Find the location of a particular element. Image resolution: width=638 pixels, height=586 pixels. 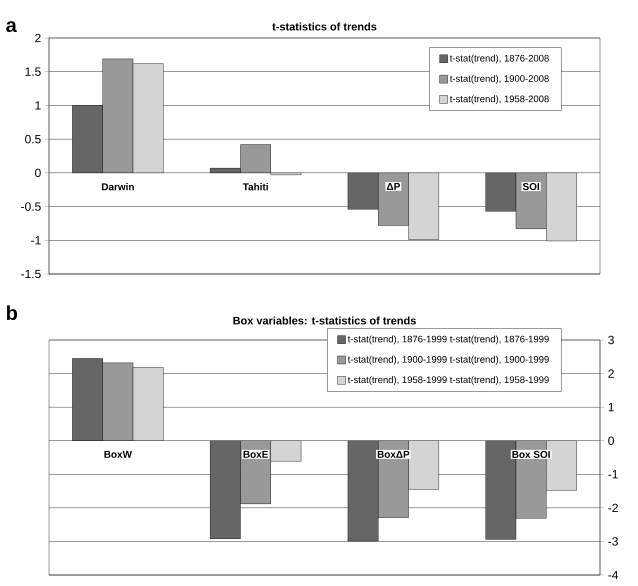

x-tick-label: Darwin is located at coordinates (118, 186).